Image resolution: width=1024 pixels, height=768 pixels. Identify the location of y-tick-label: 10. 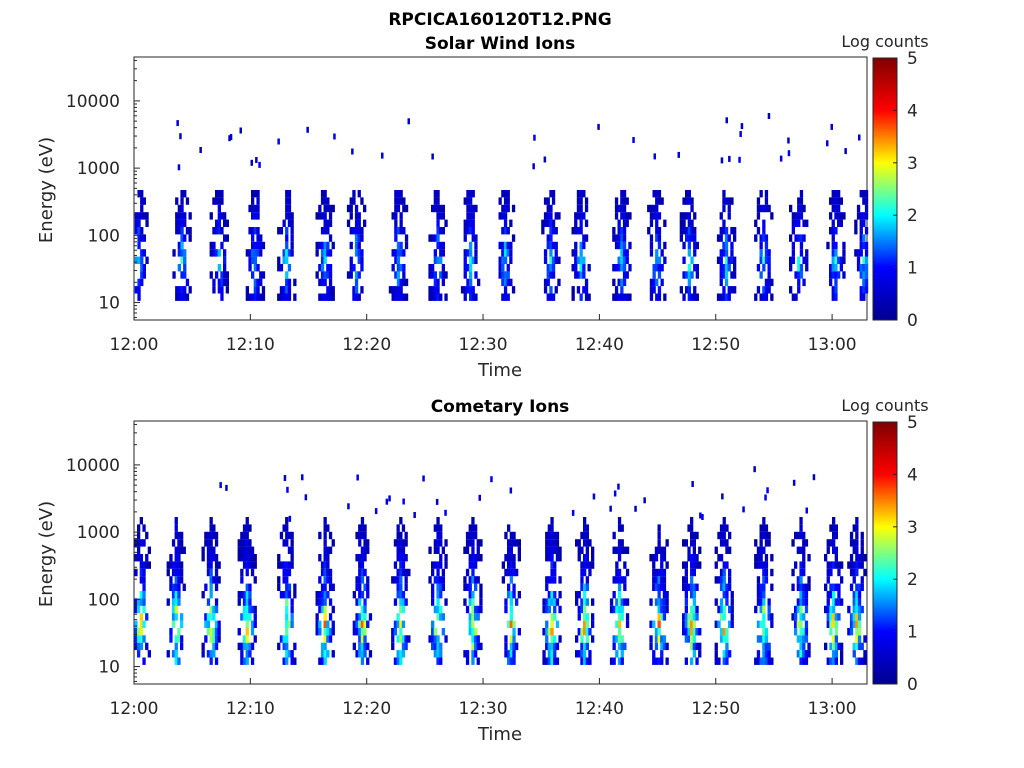
(109, 304).